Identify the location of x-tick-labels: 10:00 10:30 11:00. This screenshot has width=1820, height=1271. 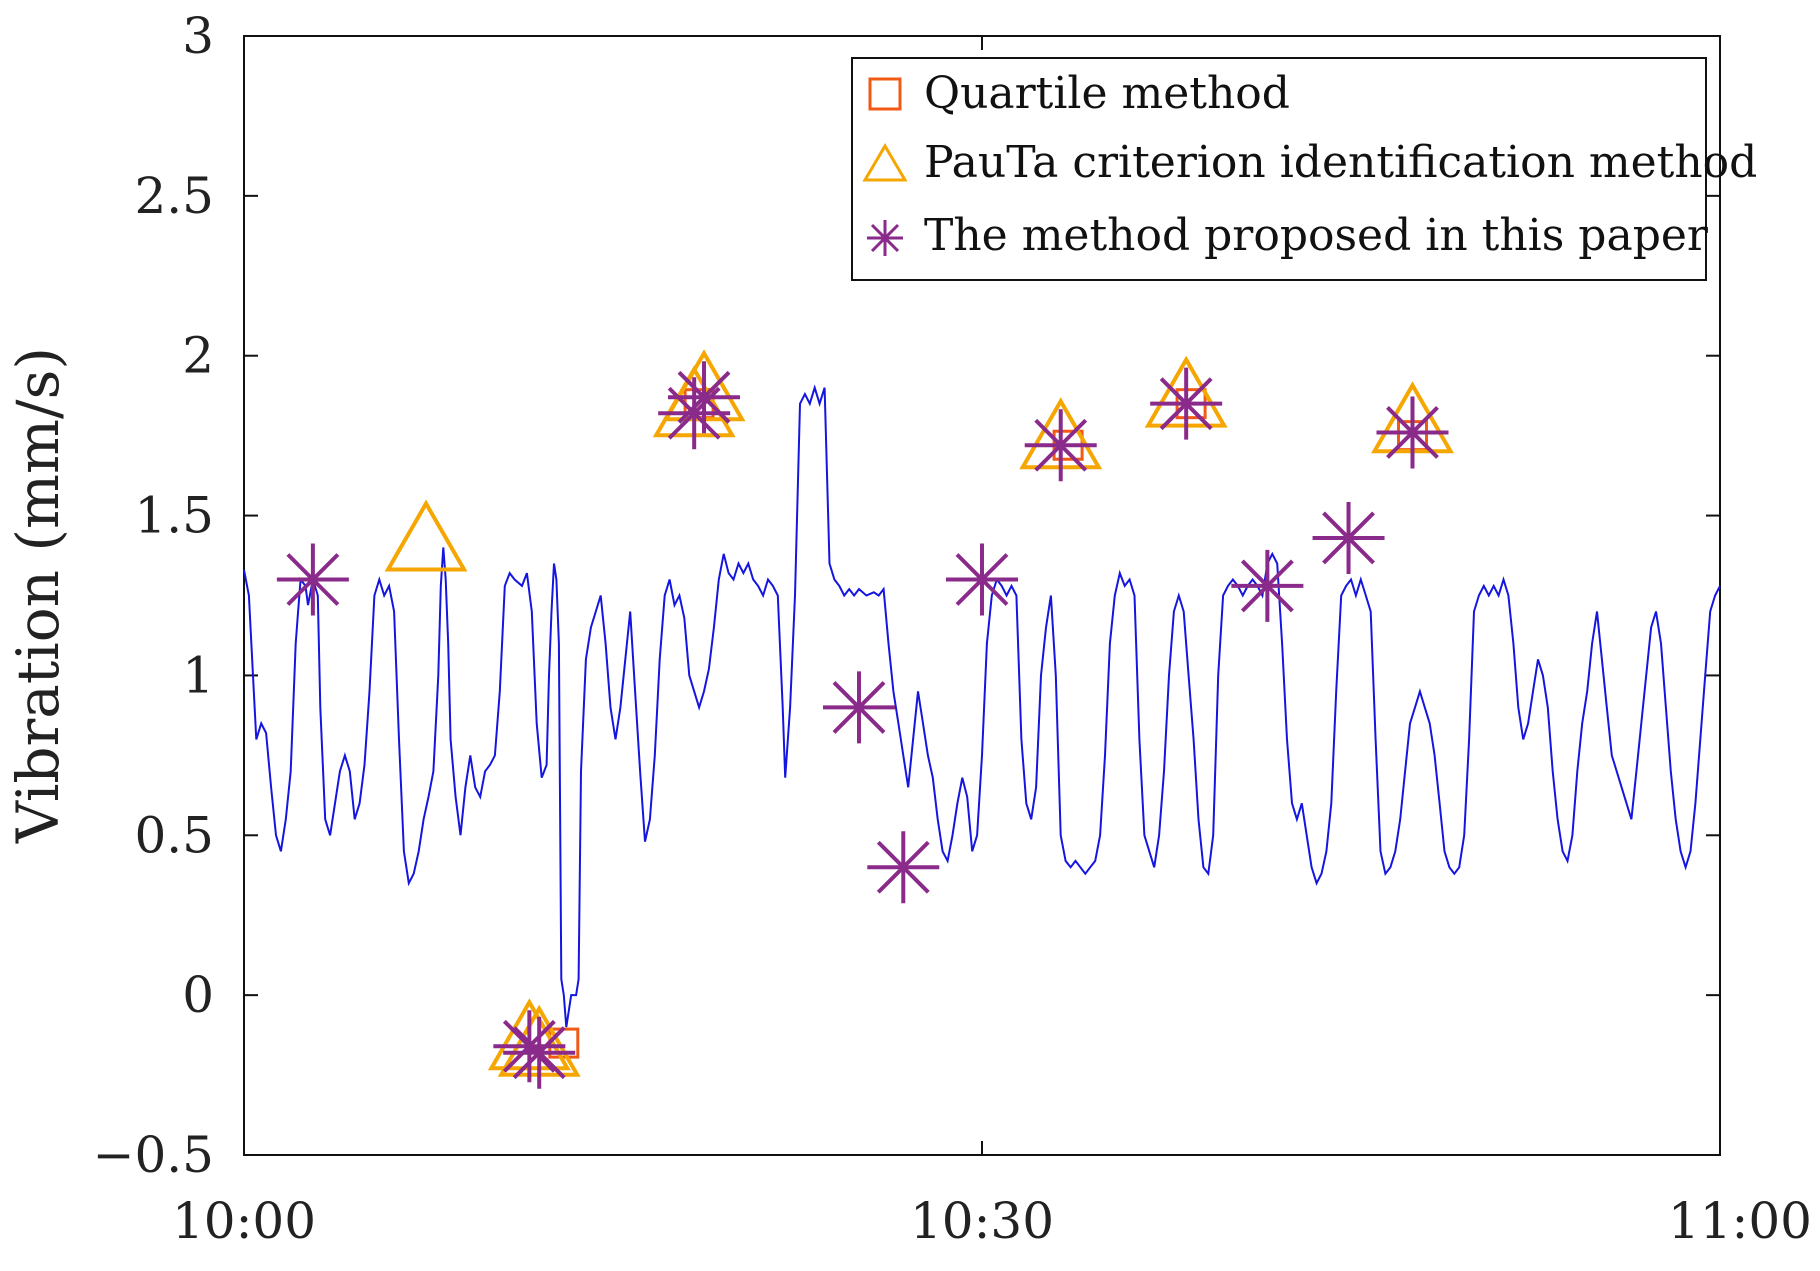
(992, 1221).